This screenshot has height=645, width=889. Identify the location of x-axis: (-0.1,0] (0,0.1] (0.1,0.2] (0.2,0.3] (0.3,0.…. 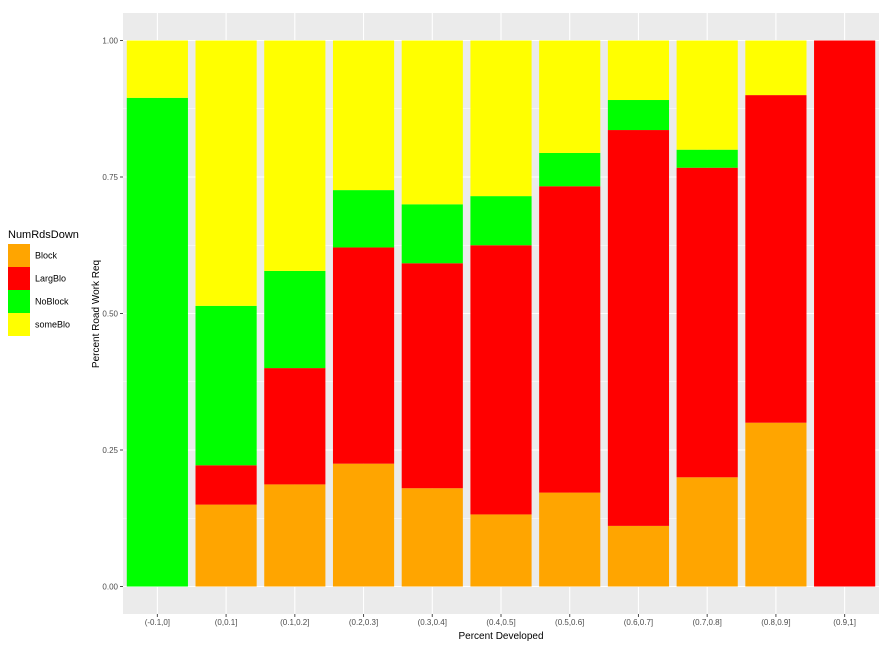
(500, 620).